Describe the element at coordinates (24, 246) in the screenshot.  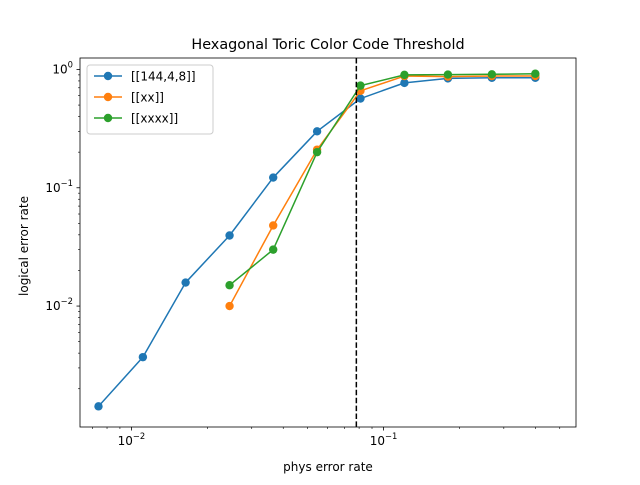
I see `y-axis-label: logical error rate` at that location.